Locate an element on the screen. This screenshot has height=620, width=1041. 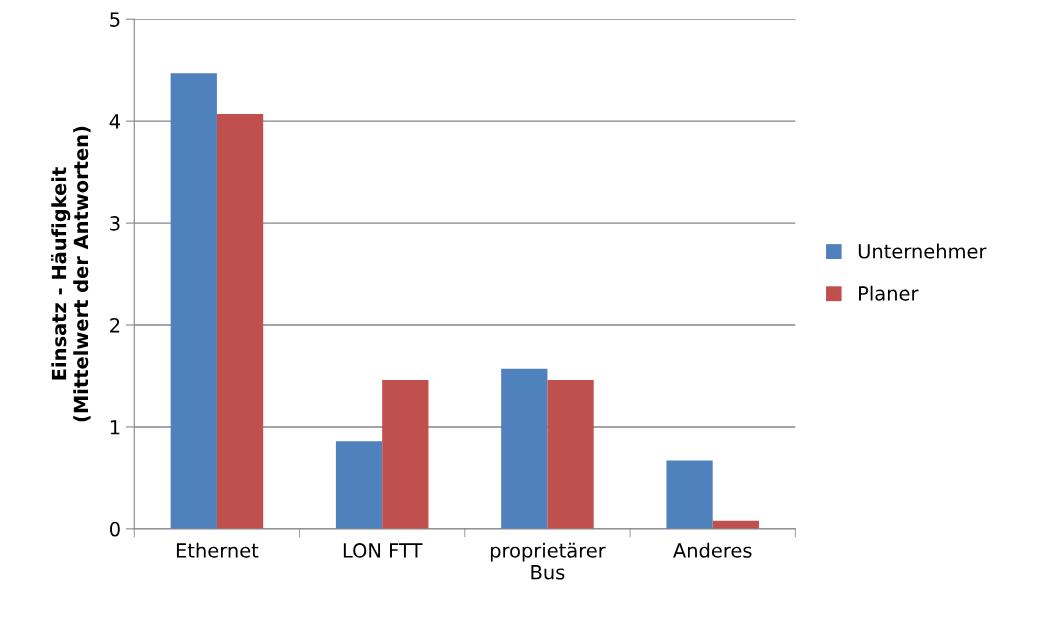
y-tick-label: 2 is located at coordinates (115, 325).